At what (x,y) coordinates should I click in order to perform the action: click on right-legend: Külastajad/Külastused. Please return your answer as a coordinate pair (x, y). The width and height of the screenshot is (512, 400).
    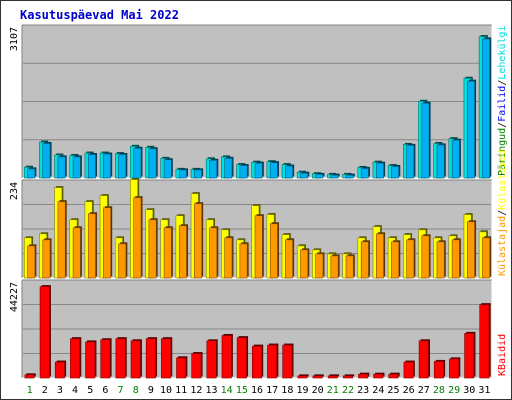
    Looking at the image, I should click on (502, 213).